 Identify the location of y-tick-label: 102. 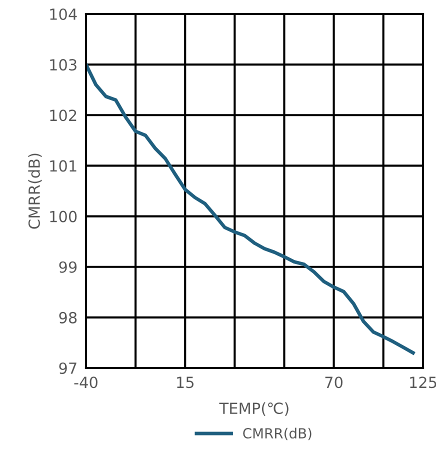
(63, 116).